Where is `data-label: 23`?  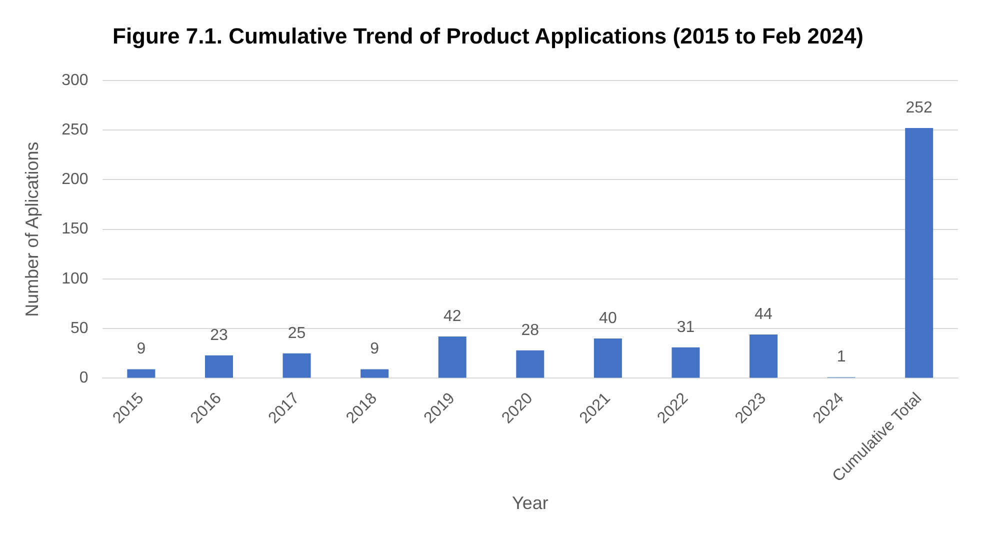
data-label: 23 is located at coordinates (219, 335).